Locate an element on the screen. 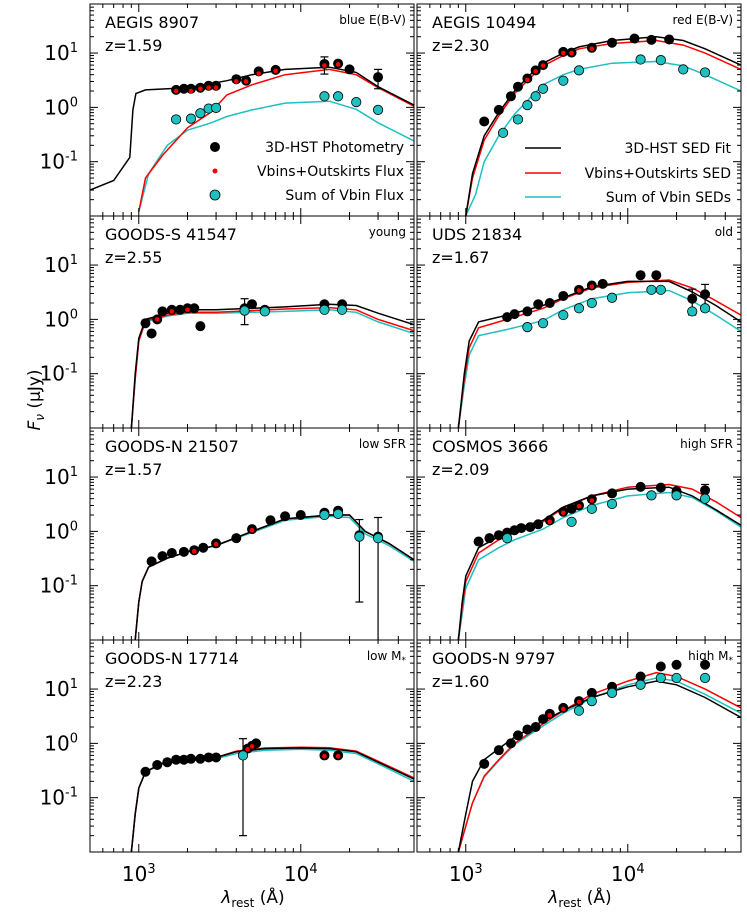  panel-tag-text: red E(B-V) is located at coordinates (703, 20).